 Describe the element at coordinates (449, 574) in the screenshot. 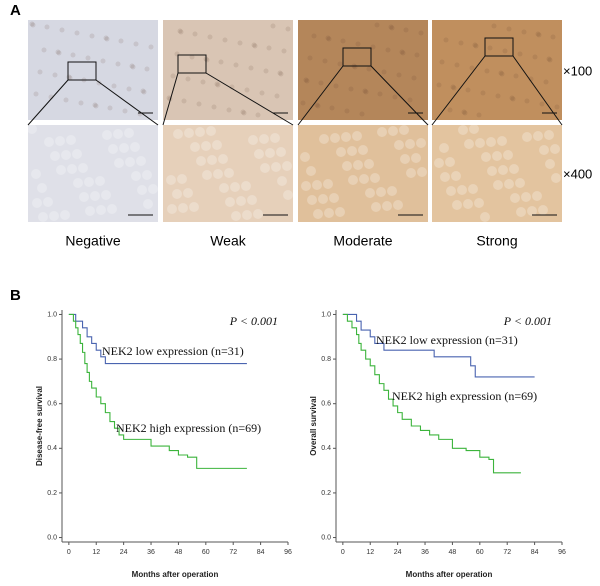

I see `x-axis-label: Months after operation` at that location.